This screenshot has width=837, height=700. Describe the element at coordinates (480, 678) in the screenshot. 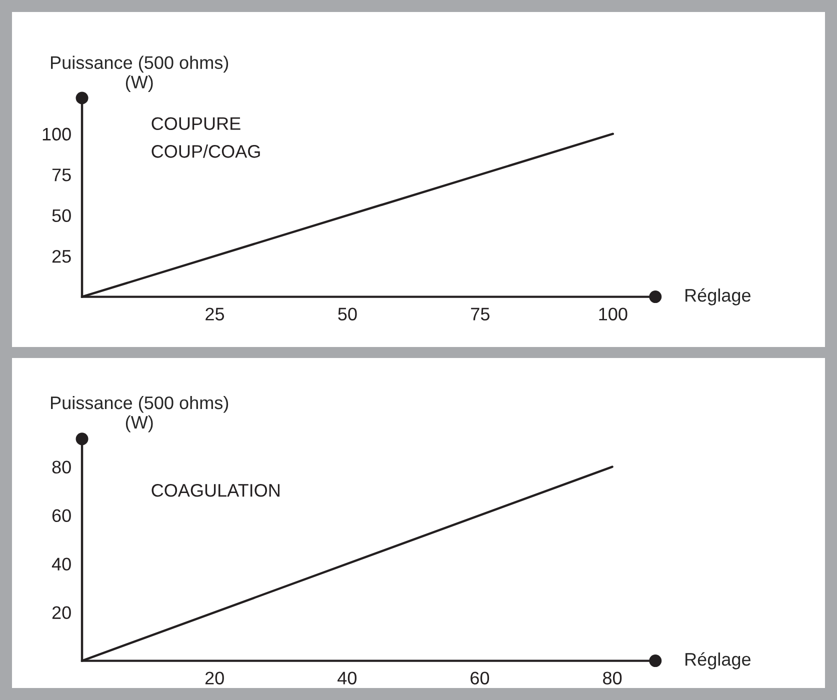

I see `x-tick-label: 60` at that location.